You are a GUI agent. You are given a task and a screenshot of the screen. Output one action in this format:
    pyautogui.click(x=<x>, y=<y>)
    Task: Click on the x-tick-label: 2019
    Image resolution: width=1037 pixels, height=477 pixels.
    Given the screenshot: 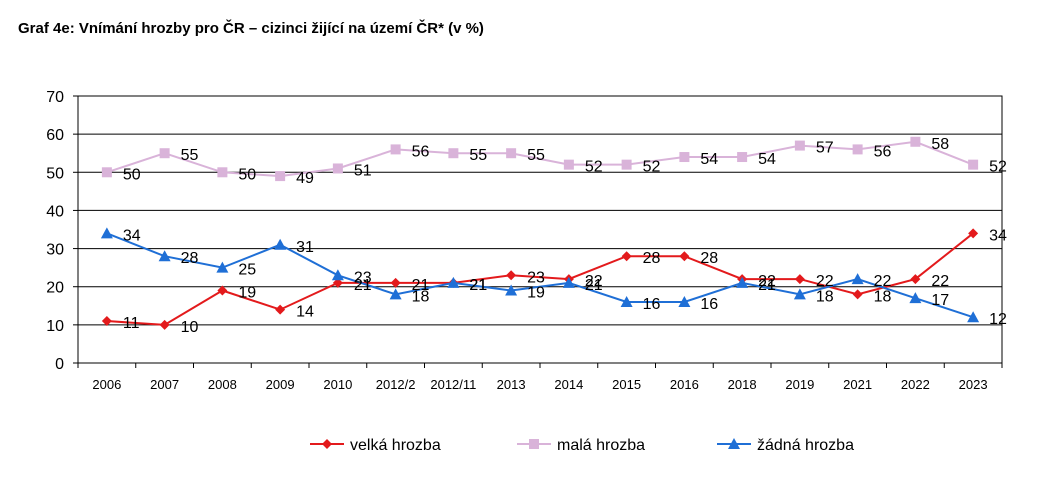 What is the action you would take?
    pyautogui.click(x=799, y=384)
    